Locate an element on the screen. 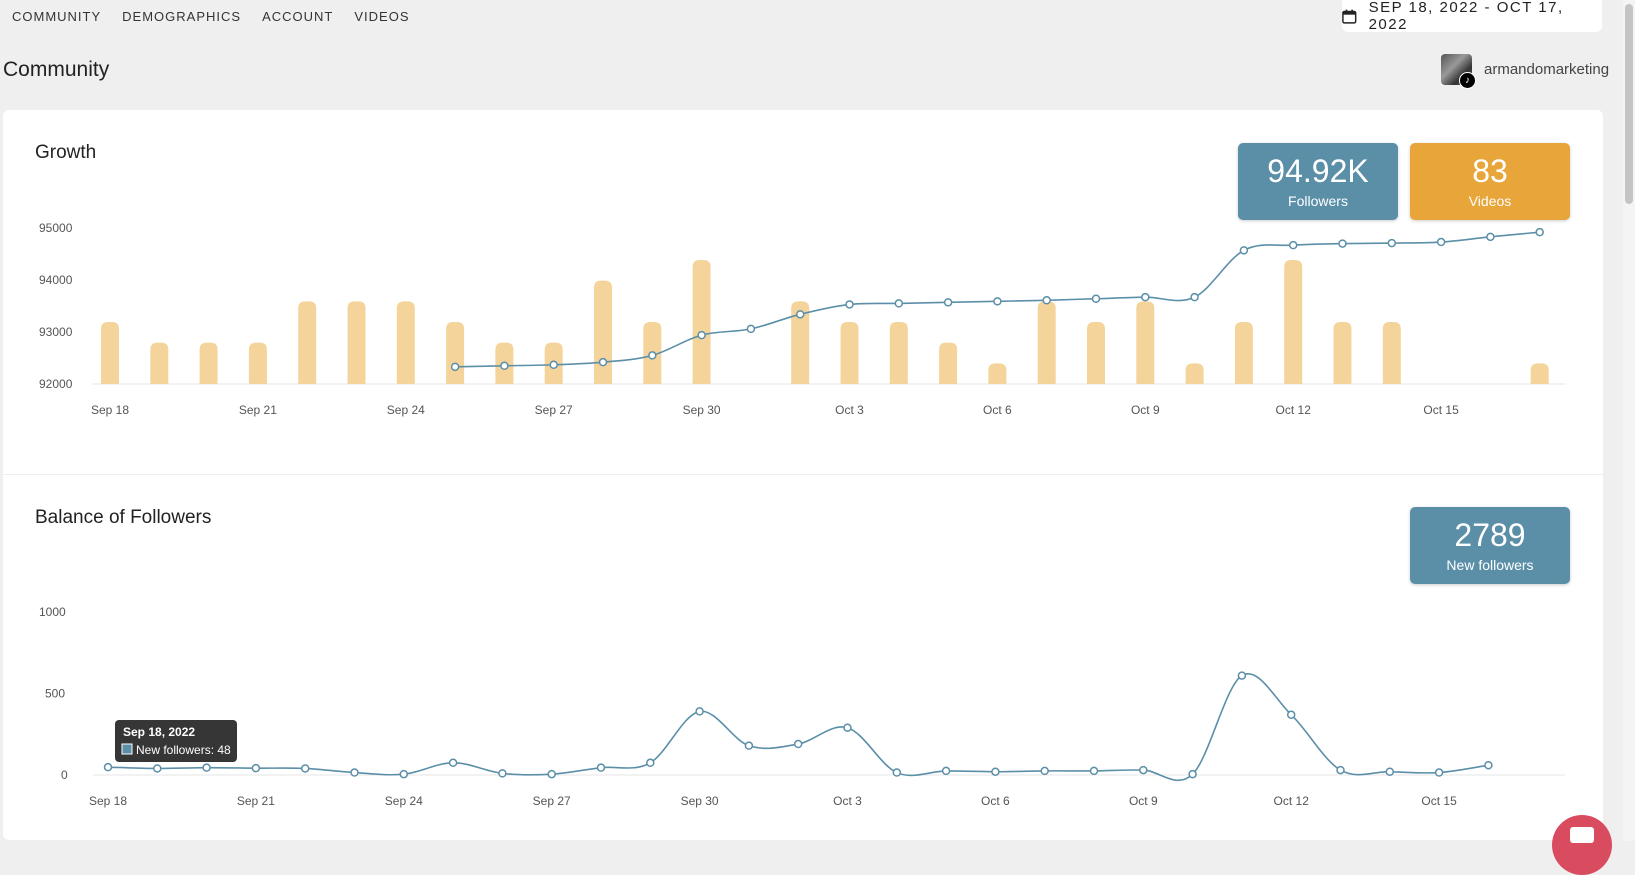 The width and height of the screenshot is (1635, 875). account-switcher: ♪ armandomarketing is located at coordinates (1525, 71).